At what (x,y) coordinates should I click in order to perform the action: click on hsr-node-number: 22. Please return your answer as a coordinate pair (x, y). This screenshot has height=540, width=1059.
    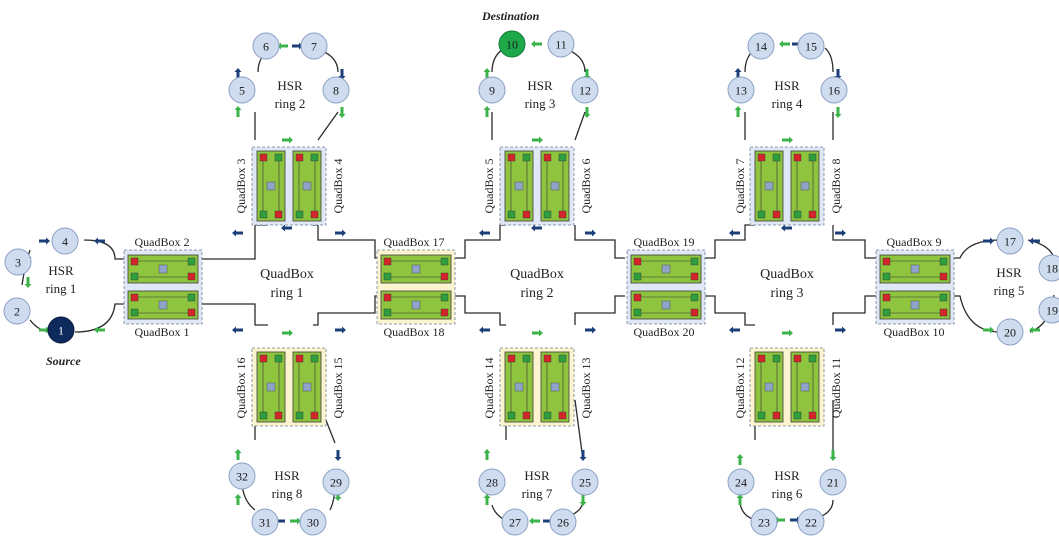
    Looking at the image, I should click on (811, 523).